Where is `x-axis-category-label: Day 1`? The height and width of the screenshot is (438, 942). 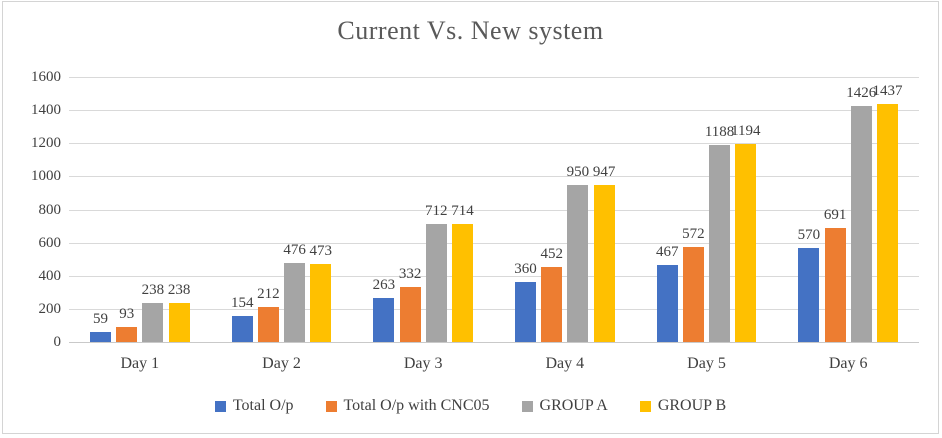 x-axis-category-label: Day 1 is located at coordinates (140, 363).